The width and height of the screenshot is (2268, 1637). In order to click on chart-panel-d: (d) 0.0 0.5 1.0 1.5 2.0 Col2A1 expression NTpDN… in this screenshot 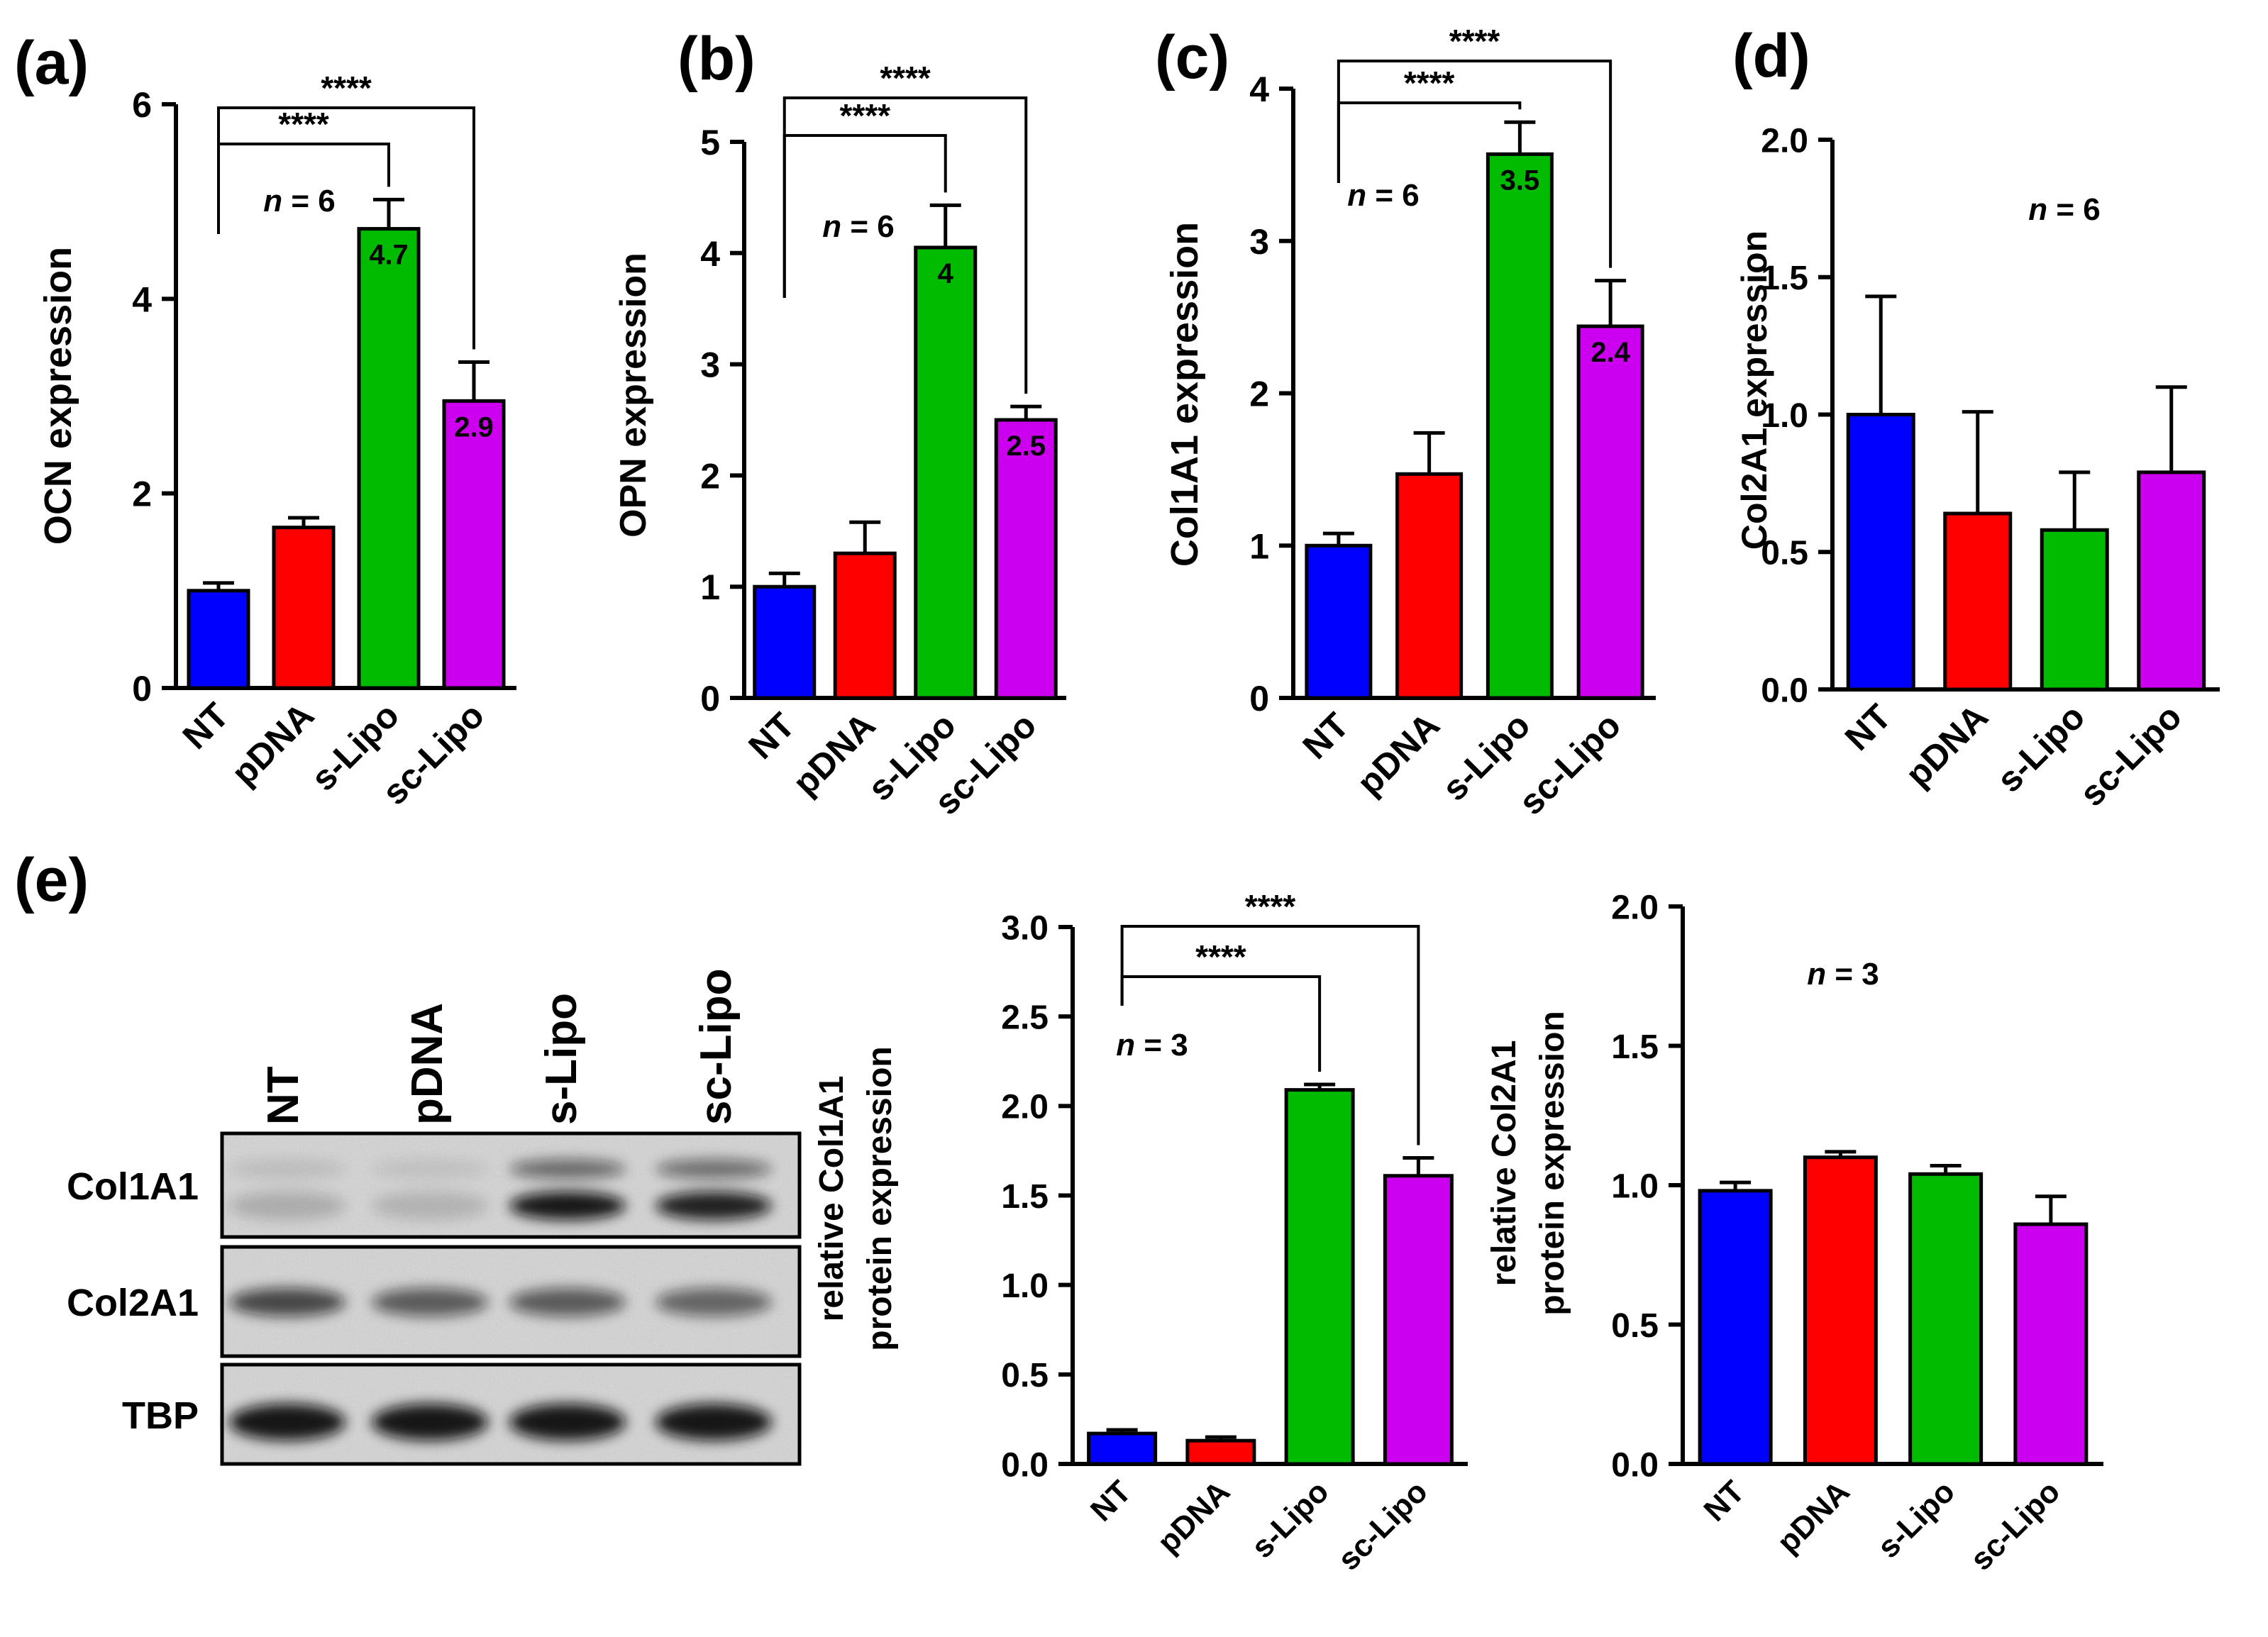, I will do `click(1976, 418)`.